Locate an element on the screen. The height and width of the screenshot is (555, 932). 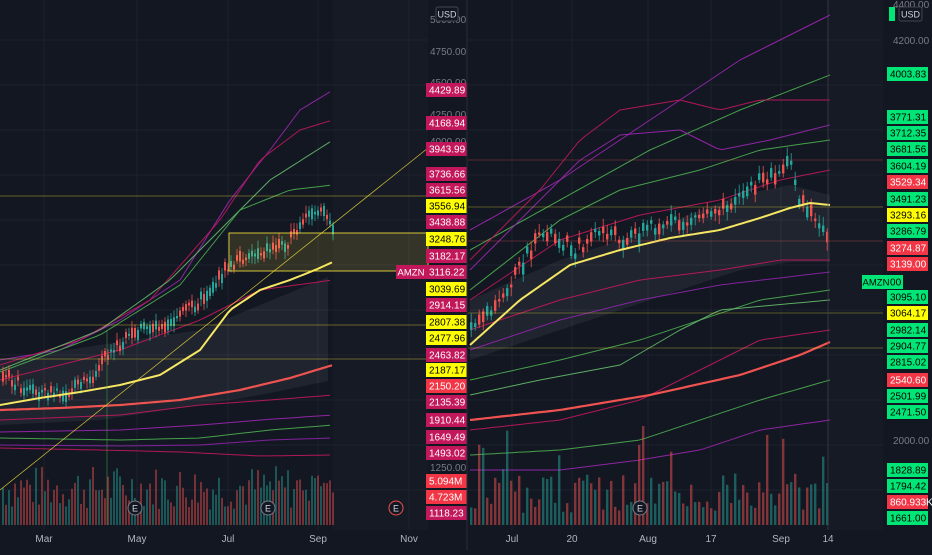
right-price-tag: 1661.00 is located at coordinates (907, 518).